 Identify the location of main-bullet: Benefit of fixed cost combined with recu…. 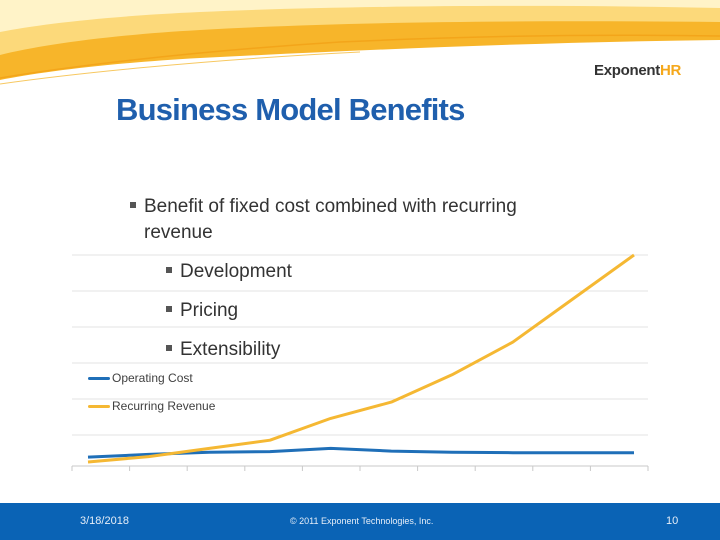
(323, 220).